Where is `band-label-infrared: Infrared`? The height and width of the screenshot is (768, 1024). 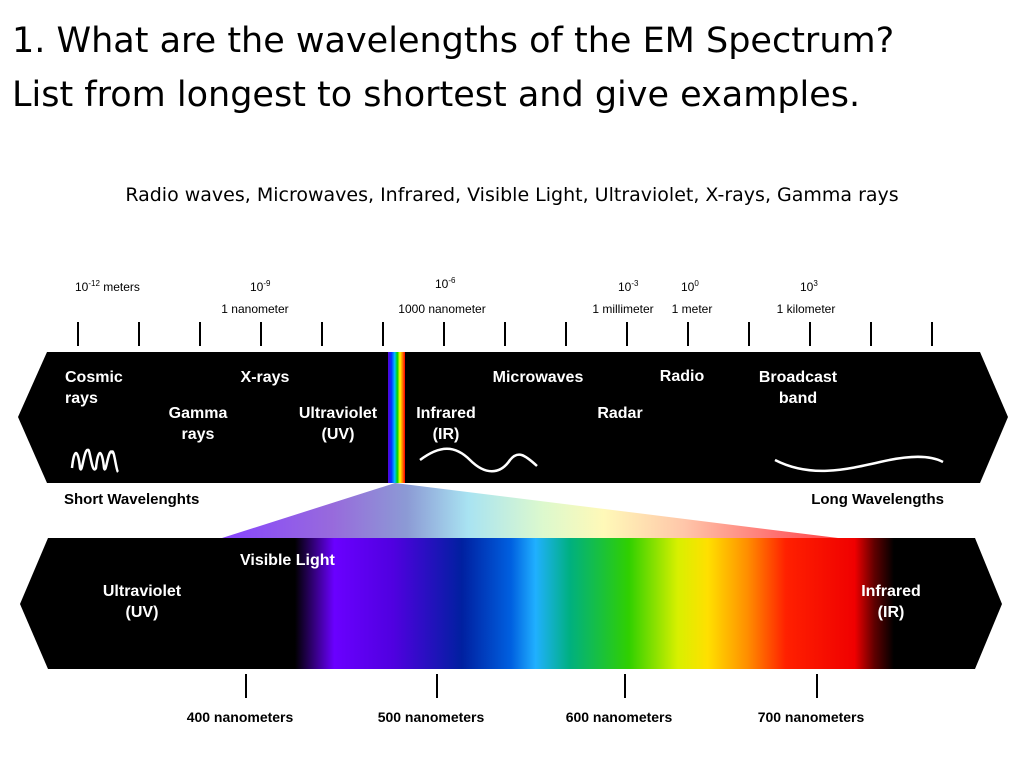
band-label-infrared: Infrared is located at coordinates (446, 413).